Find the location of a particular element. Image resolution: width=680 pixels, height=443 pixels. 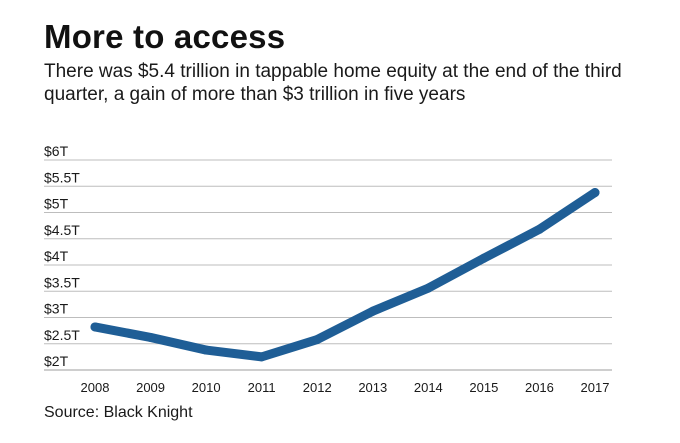

x-tick-label: 2011 is located at coordinates (262, 387).